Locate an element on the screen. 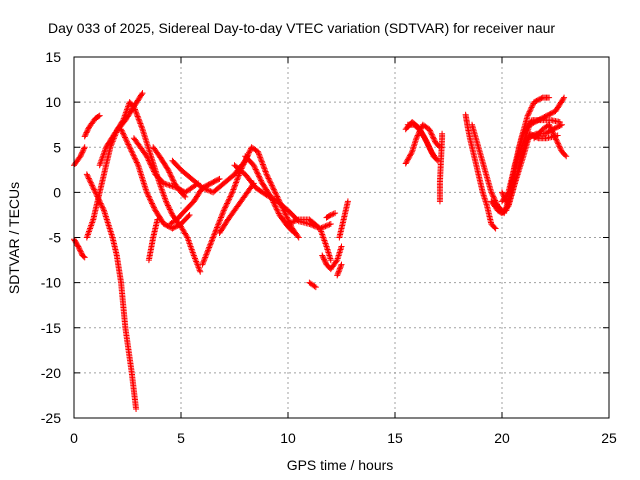  y-tick-label: -20 is located at coordinates (51, 373).